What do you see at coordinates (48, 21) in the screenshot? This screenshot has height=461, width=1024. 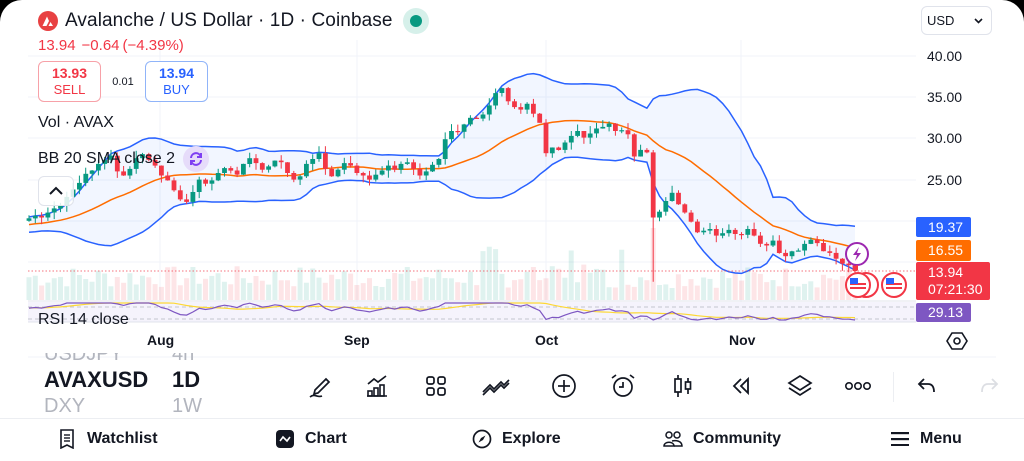 I see `avalanche-logo-icon` at bounding box center [48, 21].